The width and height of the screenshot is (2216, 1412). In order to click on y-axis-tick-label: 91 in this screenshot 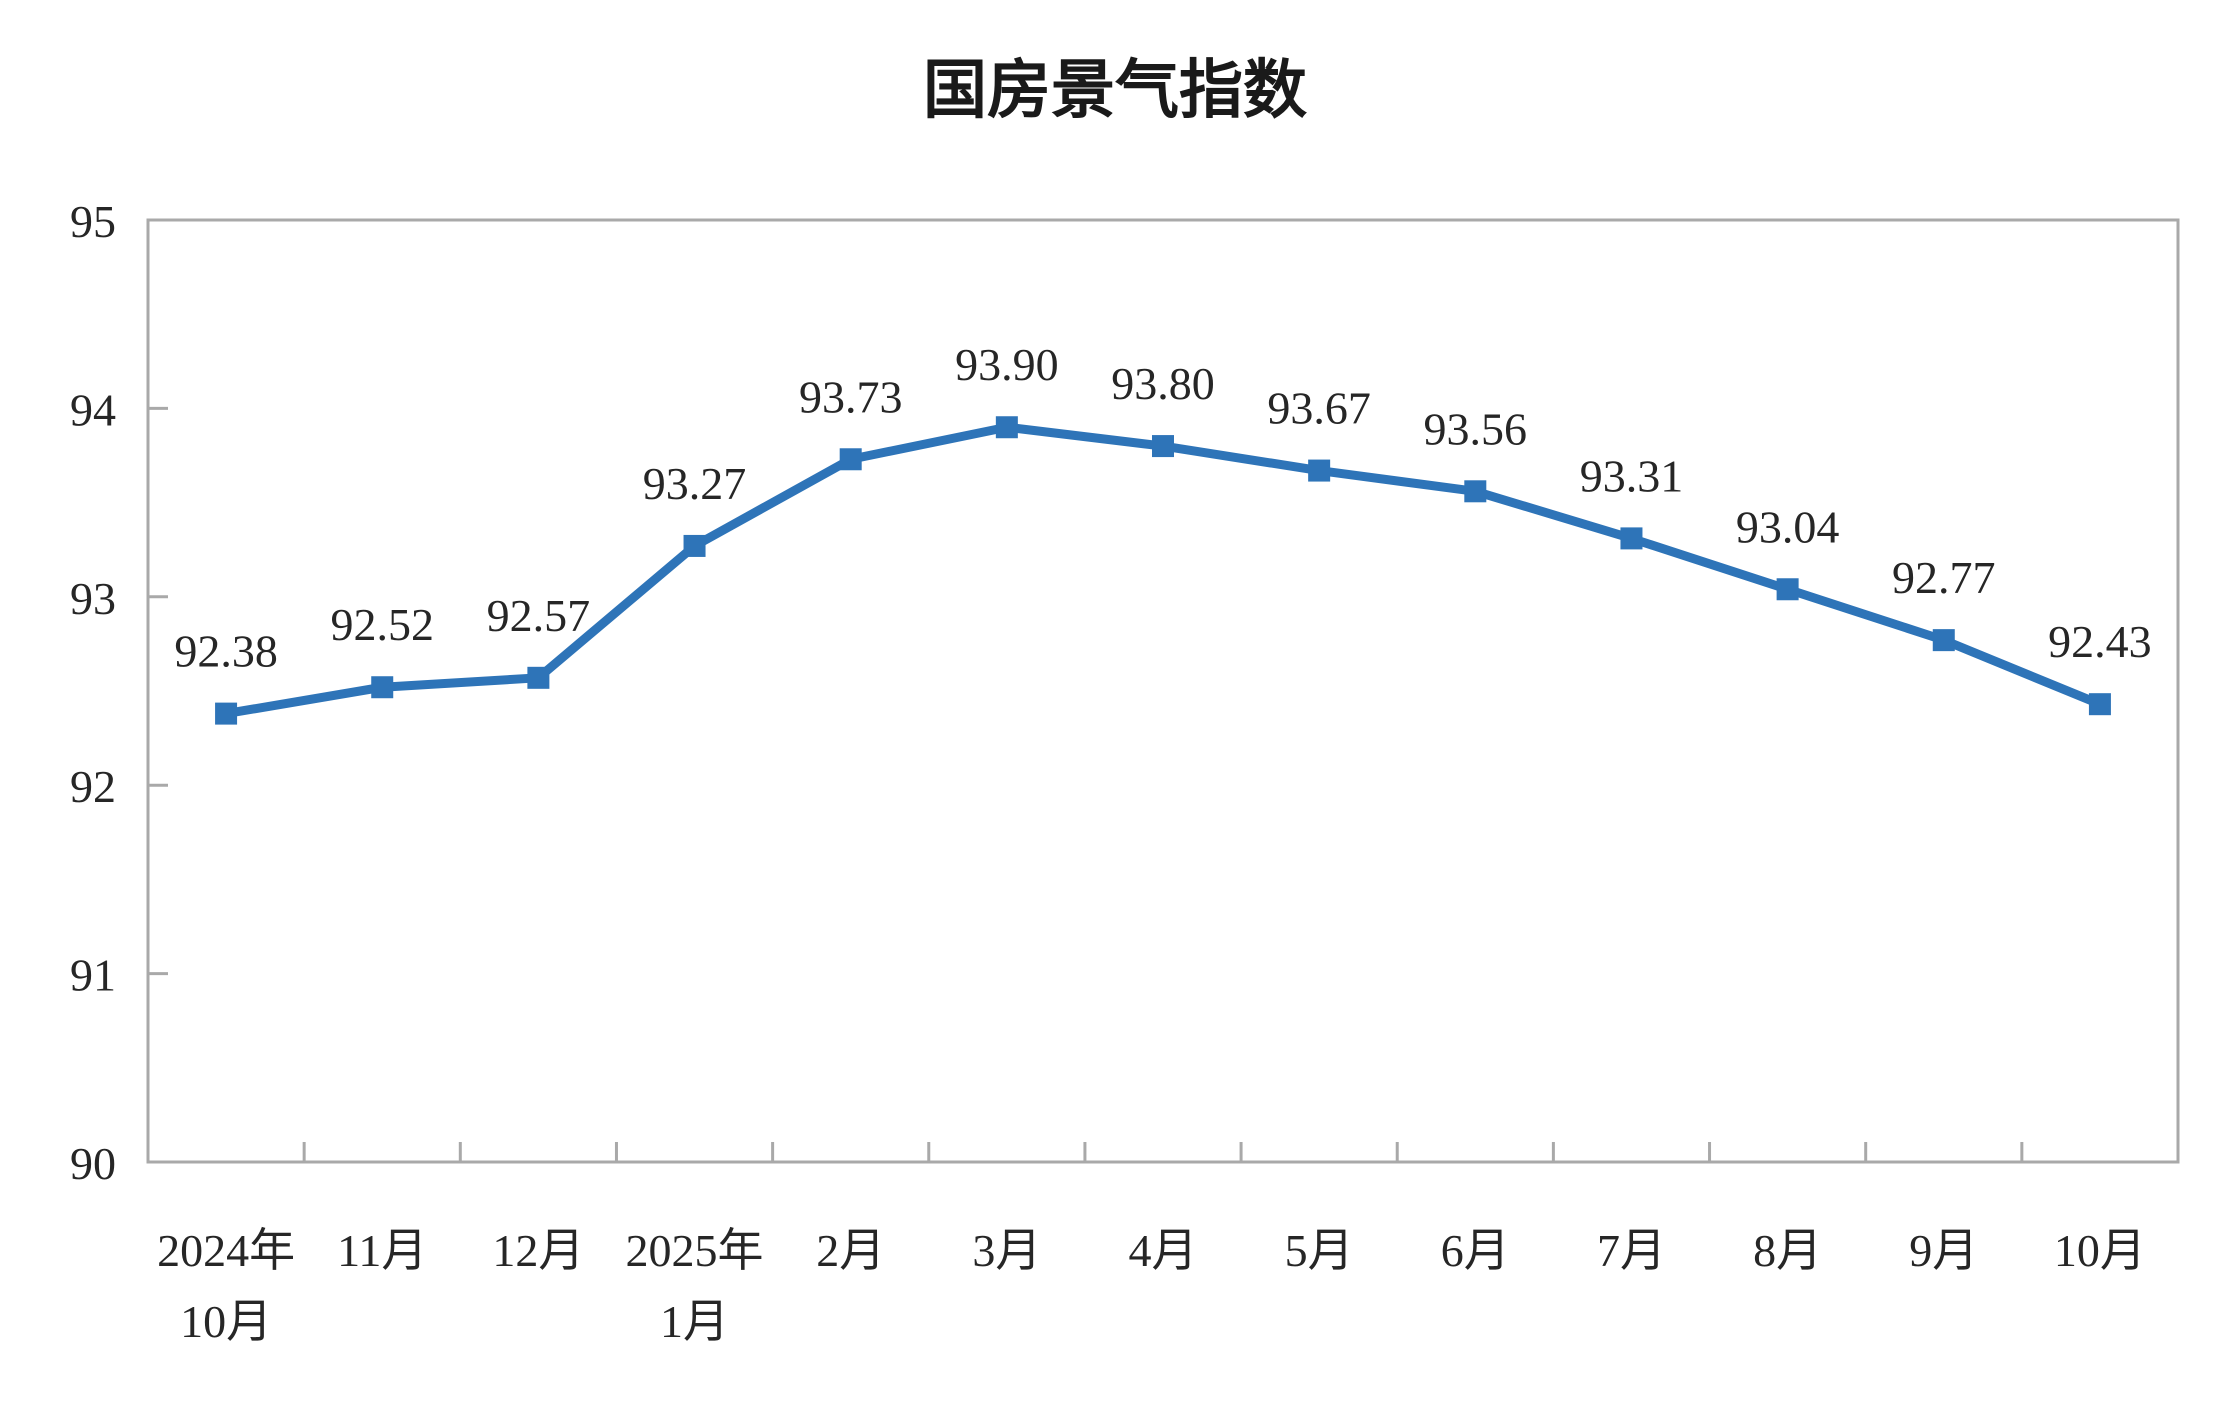, I will do `click(93, 975)`.